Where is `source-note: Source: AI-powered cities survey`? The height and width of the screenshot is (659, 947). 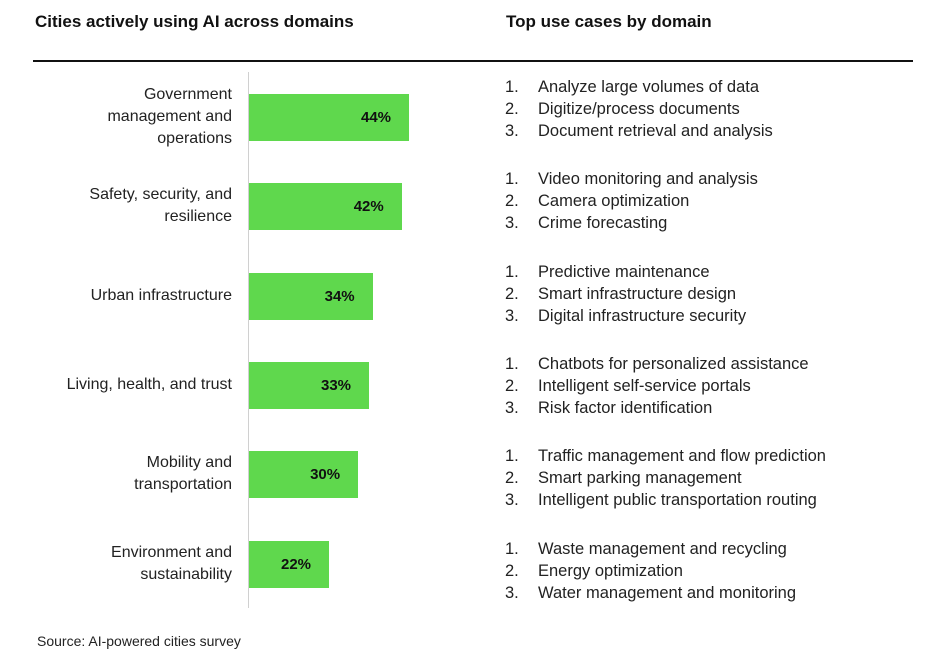
source-note: Source: AI-powered cities survey is located at coordinates (139, 641).